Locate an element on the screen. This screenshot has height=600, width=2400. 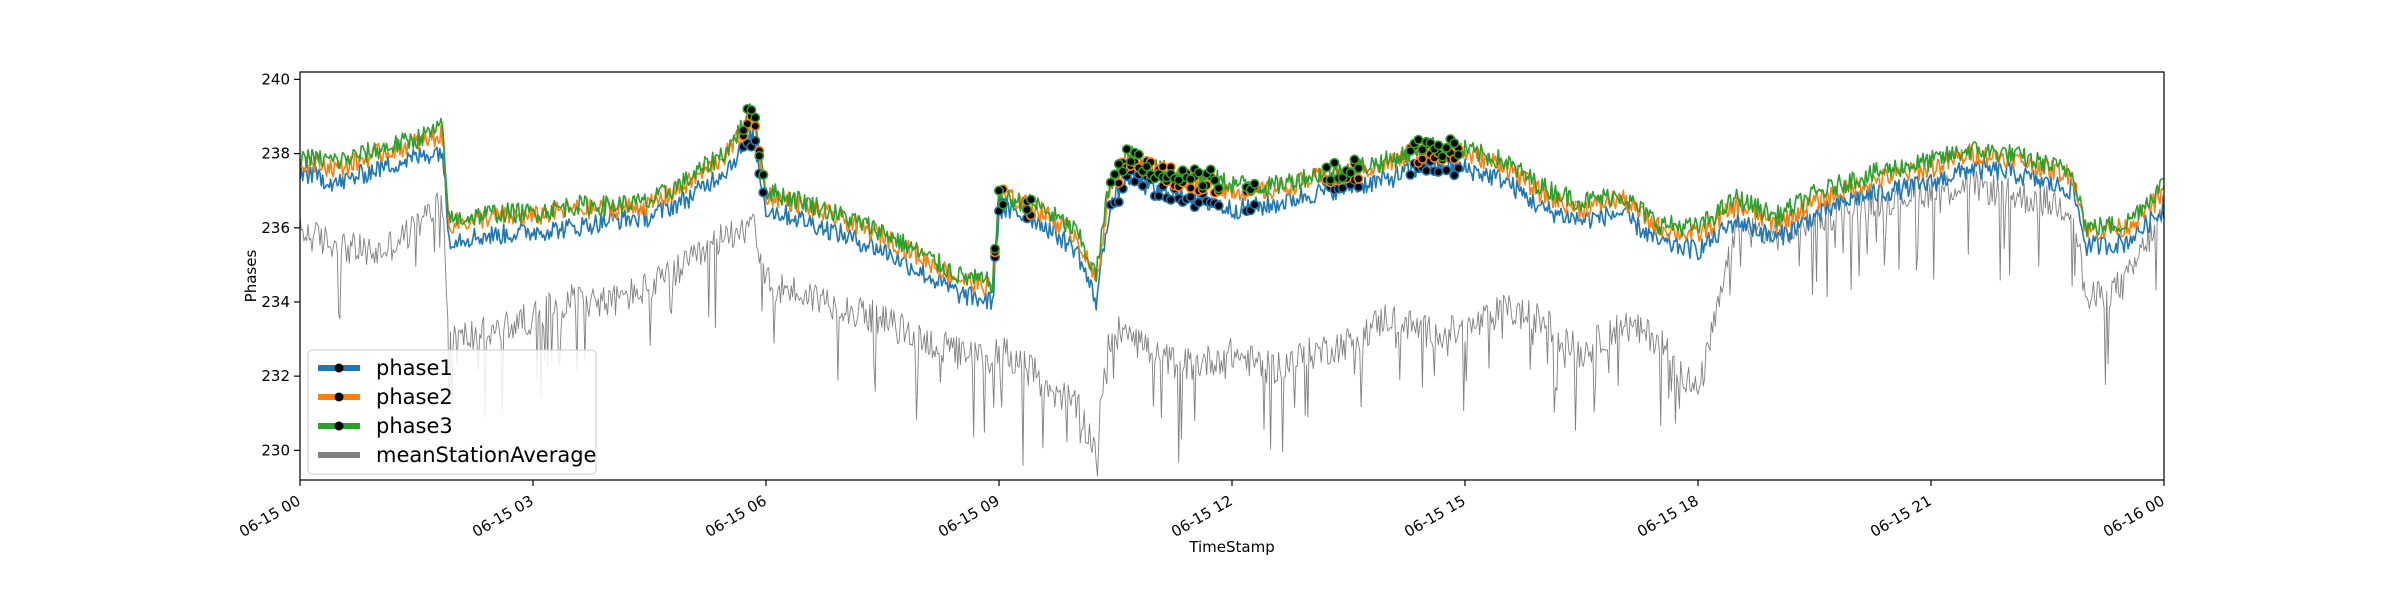
legend-label: phase3 is located at coordinates (414, 426).